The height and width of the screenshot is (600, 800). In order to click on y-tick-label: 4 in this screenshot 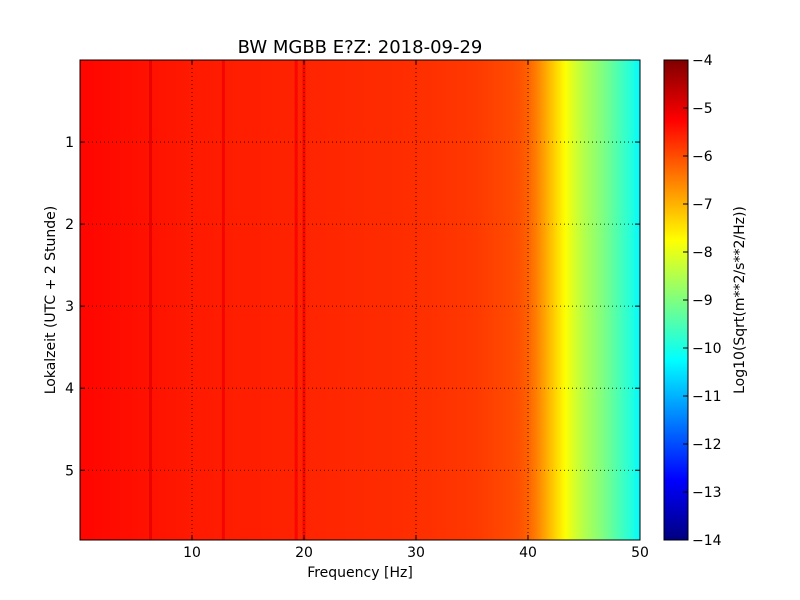, I will do `click(69, 389)`.